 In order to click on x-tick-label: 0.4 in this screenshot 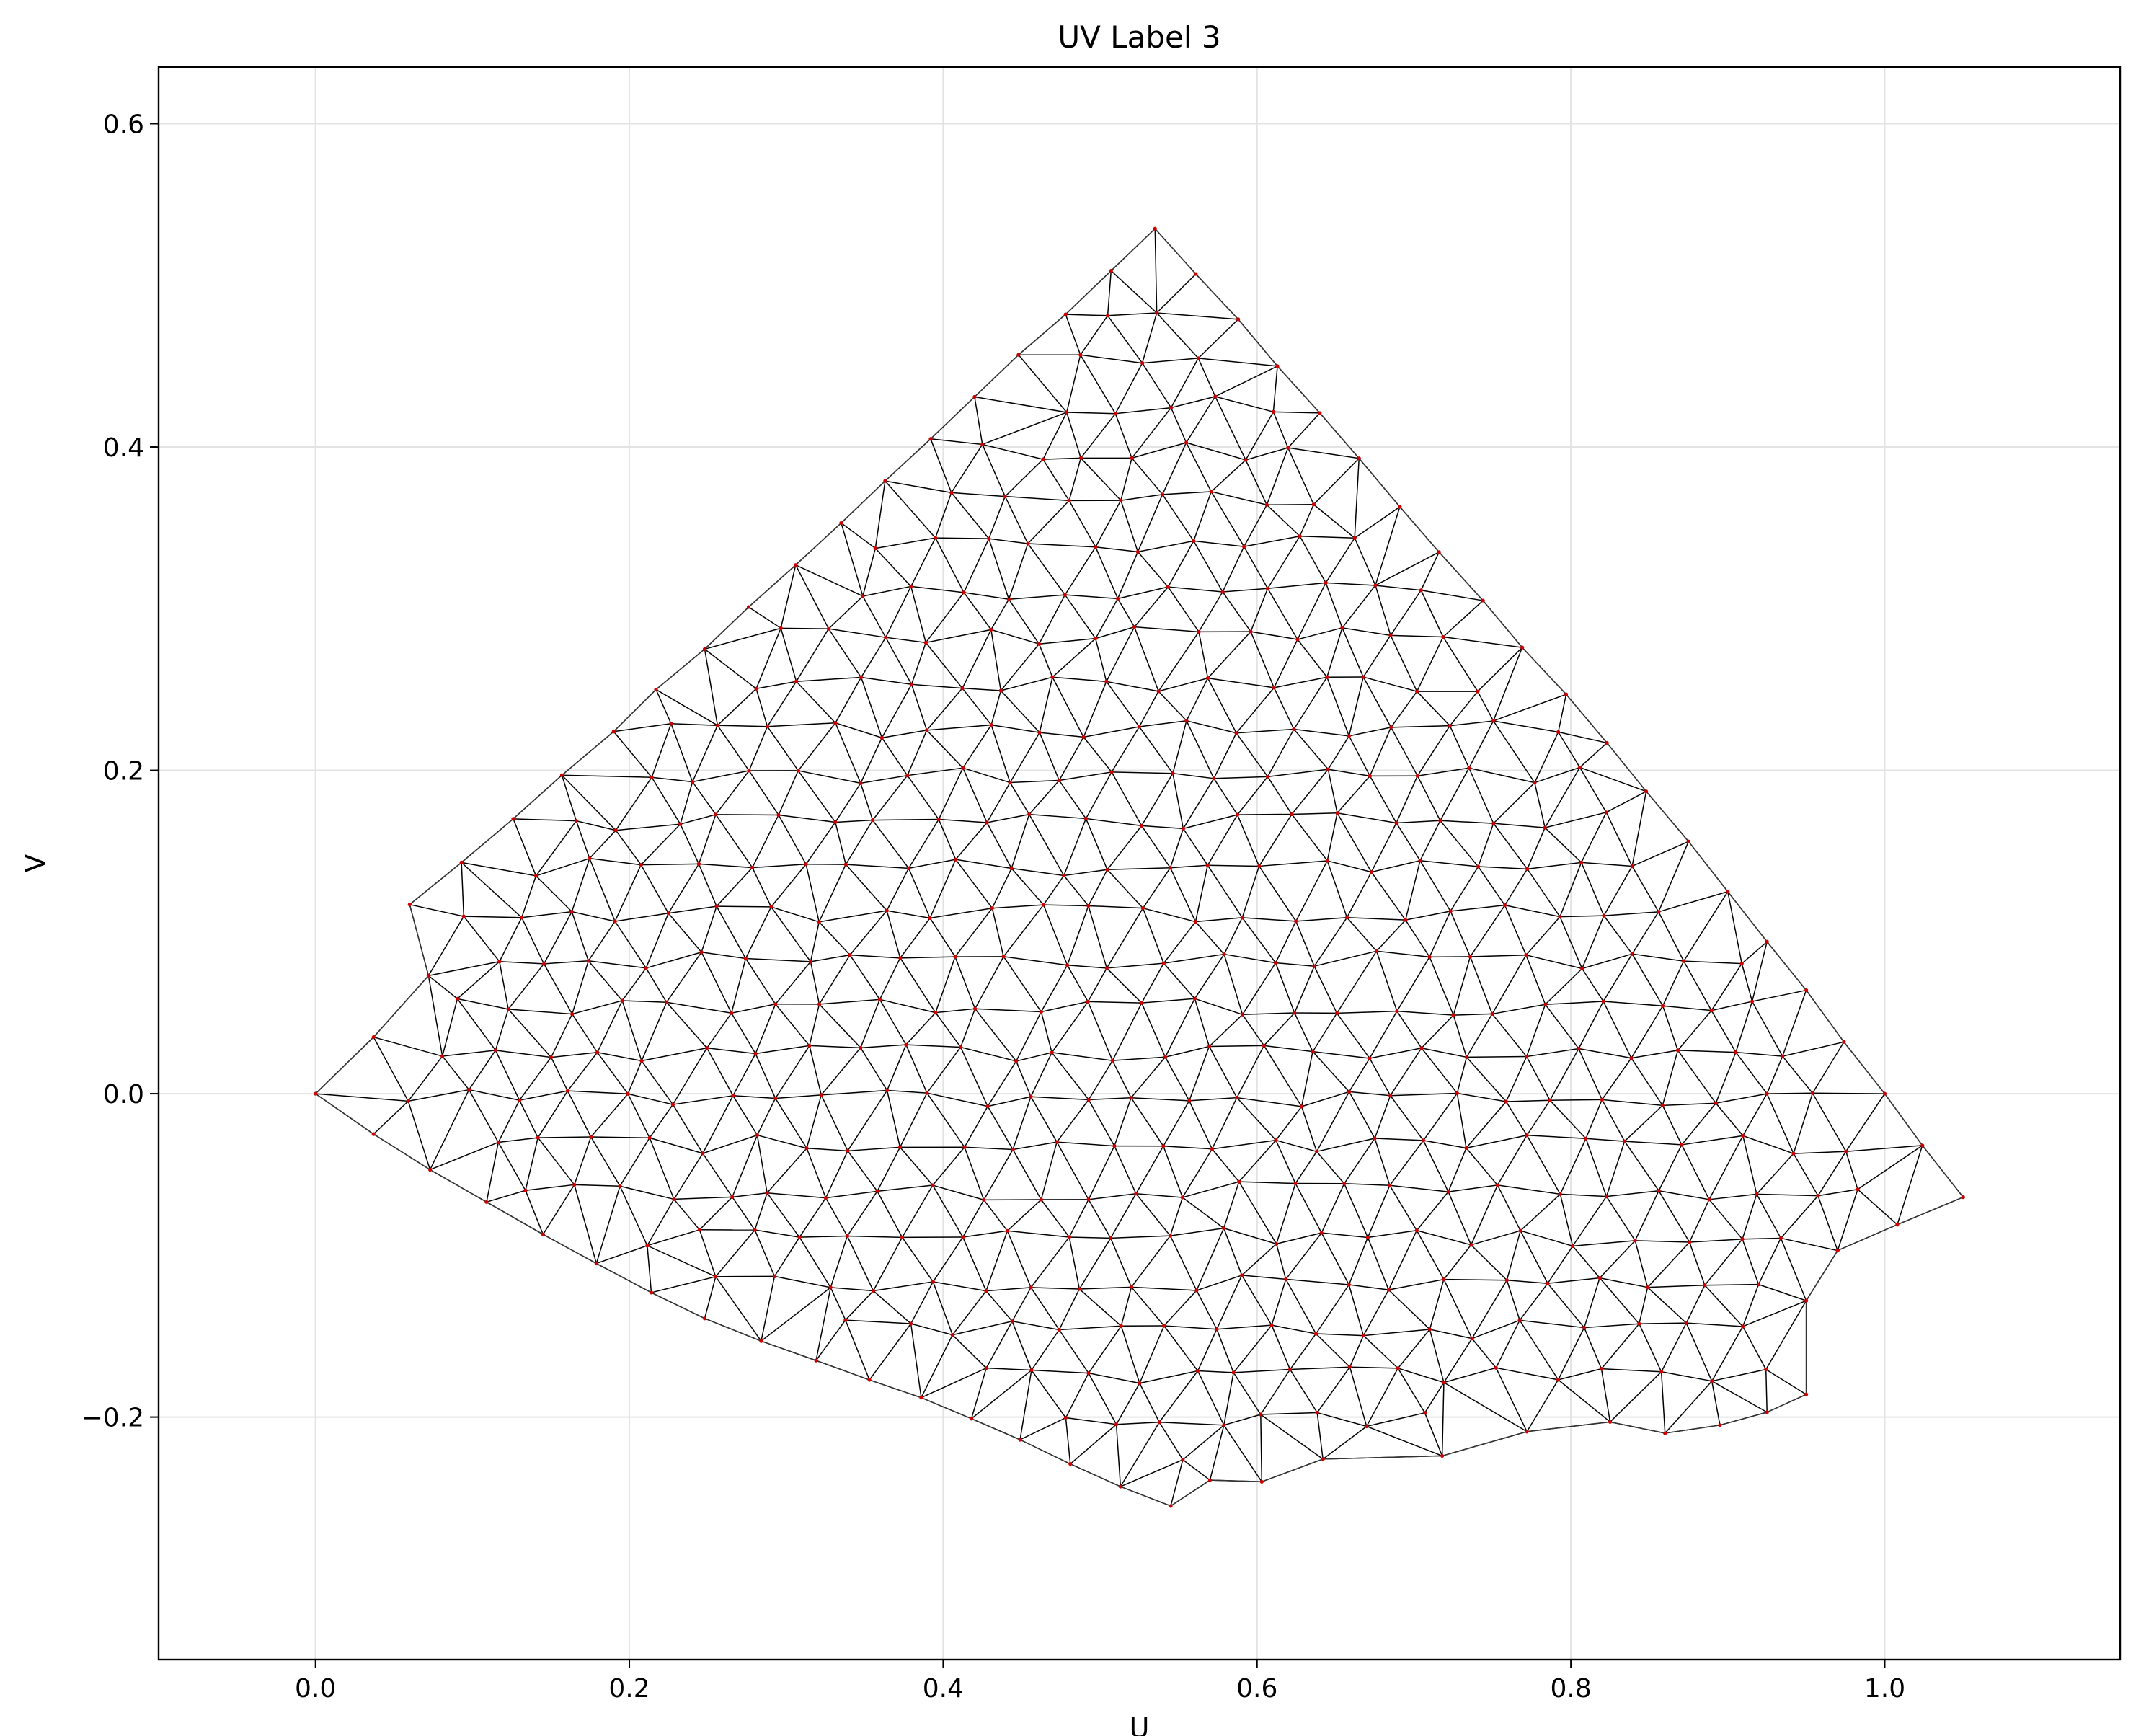, I will do `click(943, 1689)`.